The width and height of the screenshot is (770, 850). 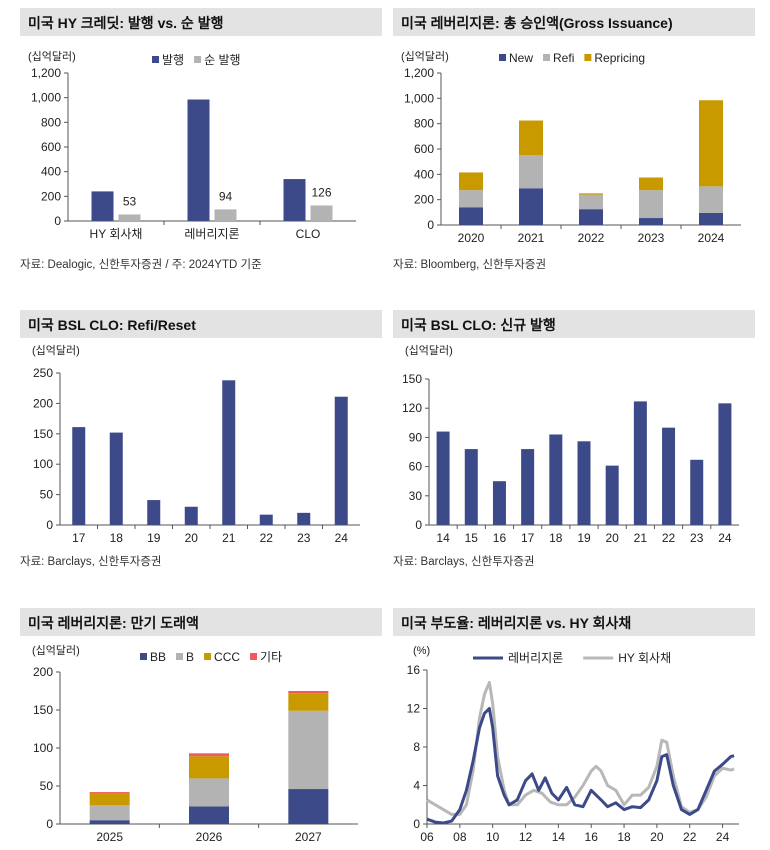 I want to click on x-tick-label: 08, so click(x=460, y=837).